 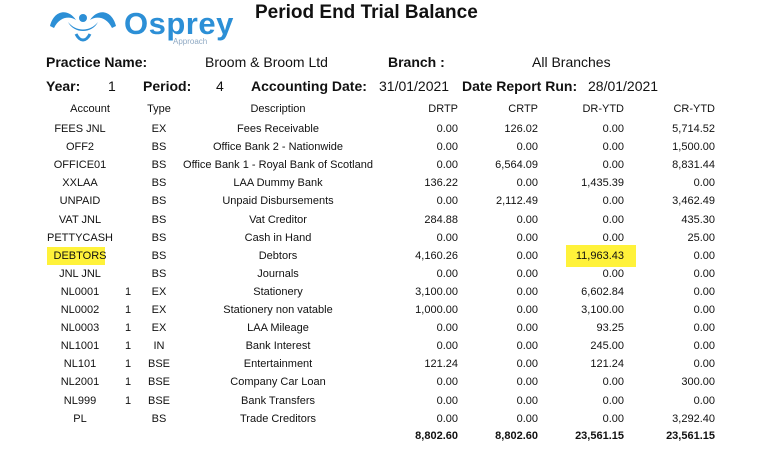 What do you see at coordinates (76, 255) in the screenshot?
I see `highlight-account` at bounding box center [76, 255].